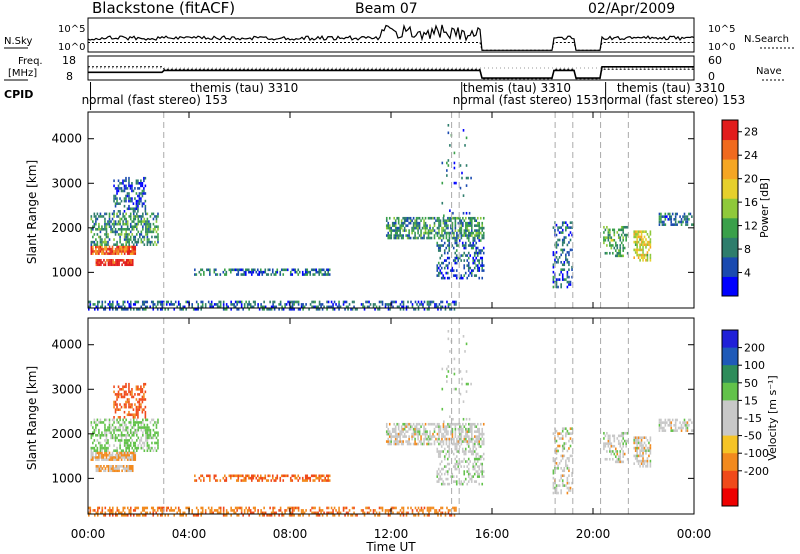 The width and height of the screenshot is (800, 554). Describe the element at coordinates (391, 68) in the screenshot. I see `freq-panel-frame` at that location.